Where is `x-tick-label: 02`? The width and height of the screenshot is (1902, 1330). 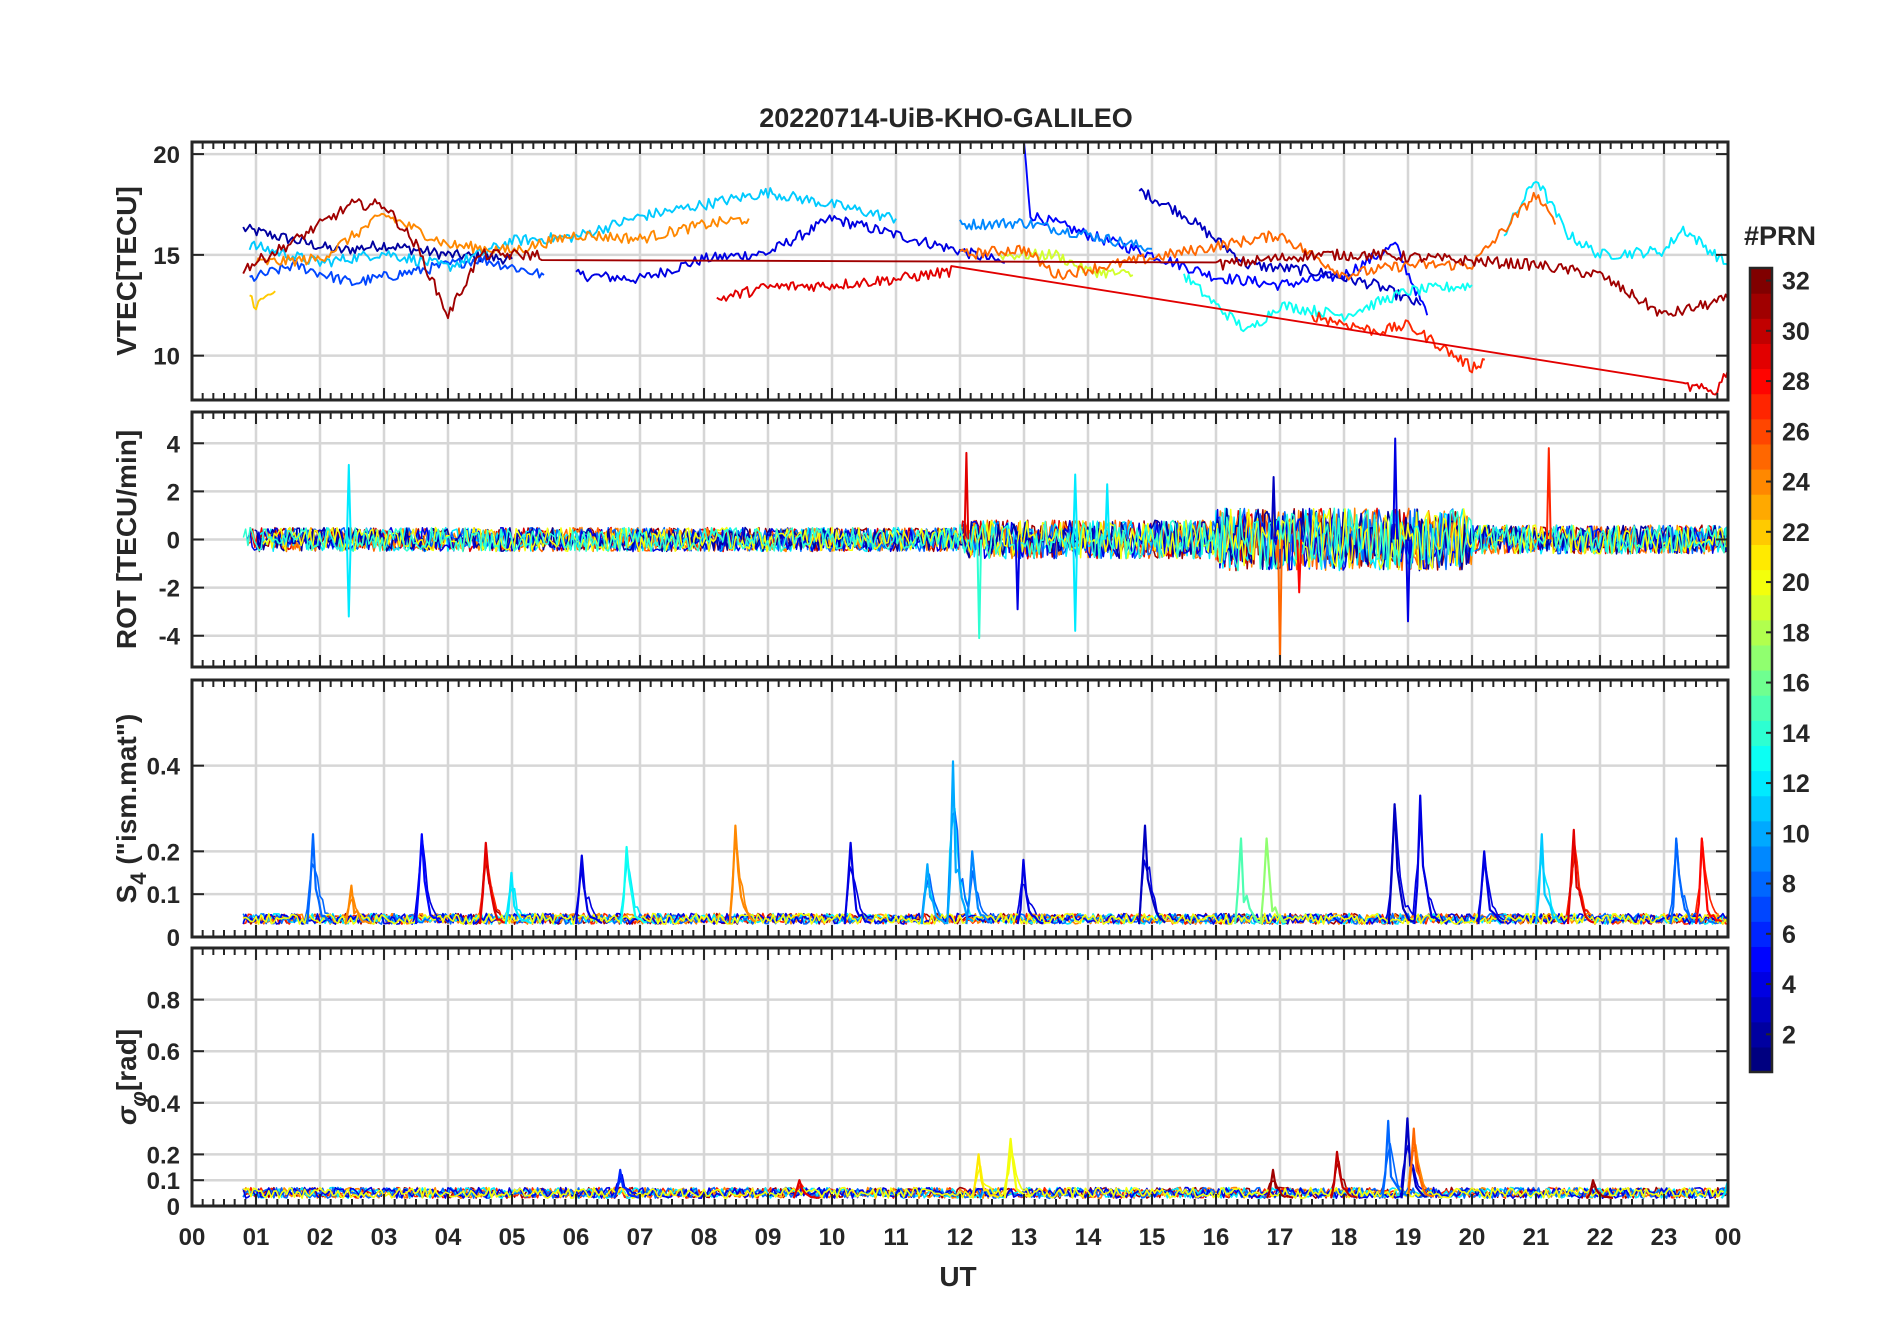
x-tick-label: 02 is located at coordinates (320, 1237).